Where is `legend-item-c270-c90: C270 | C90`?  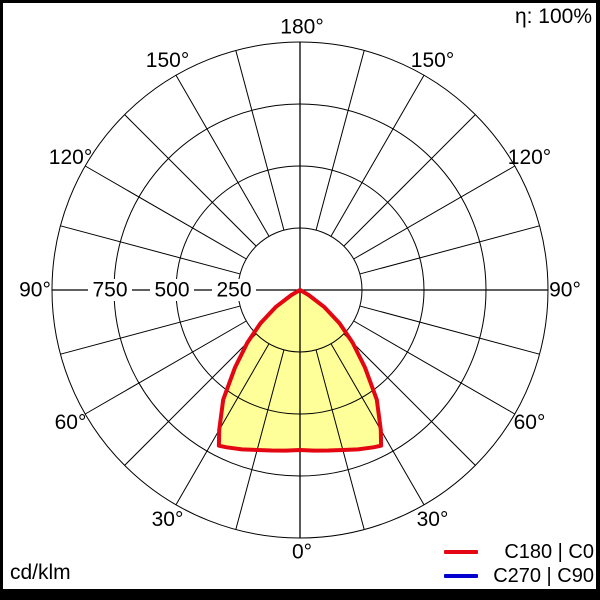
legend-item-c270-c90: C270 | C90 is located at coordinates (519, 576).